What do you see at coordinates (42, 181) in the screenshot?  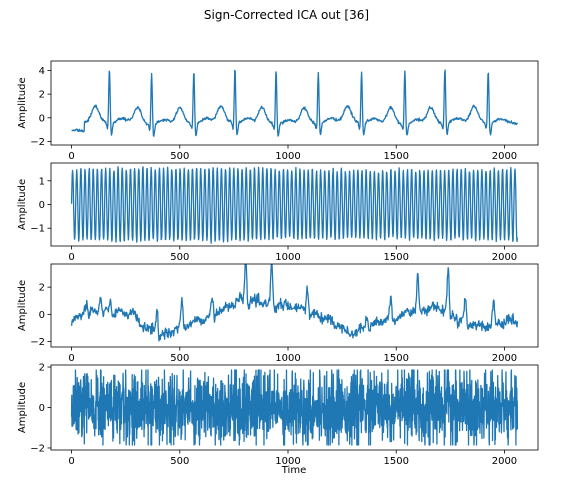 I see `y-tick-label: 1` at bounding box center [42, 181].